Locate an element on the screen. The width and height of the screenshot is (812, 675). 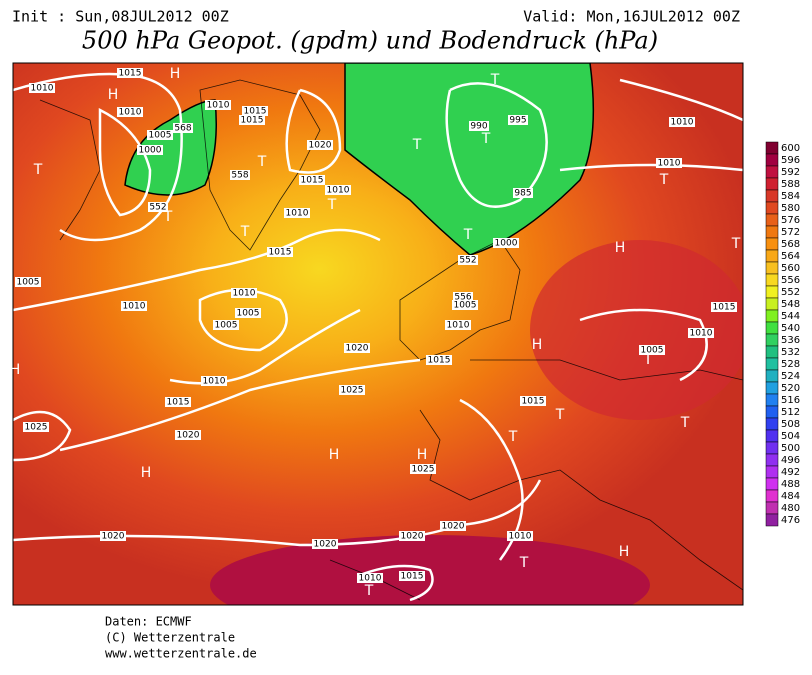
isobar-label: 568 is located at coordinates (182, 129).